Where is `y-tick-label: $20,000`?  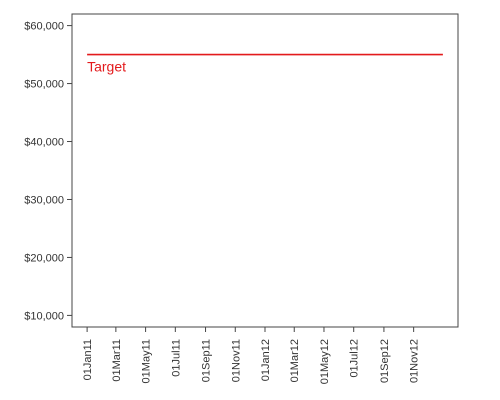 y-tick-label: $20,000 is located at coordinates (44, 258).